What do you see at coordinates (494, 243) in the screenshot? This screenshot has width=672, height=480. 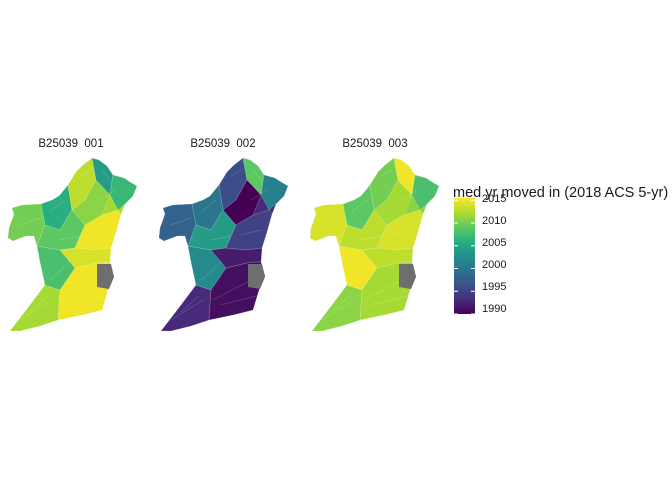 I see `legend-label-2005: 2005` at bounding box center [494, 243].